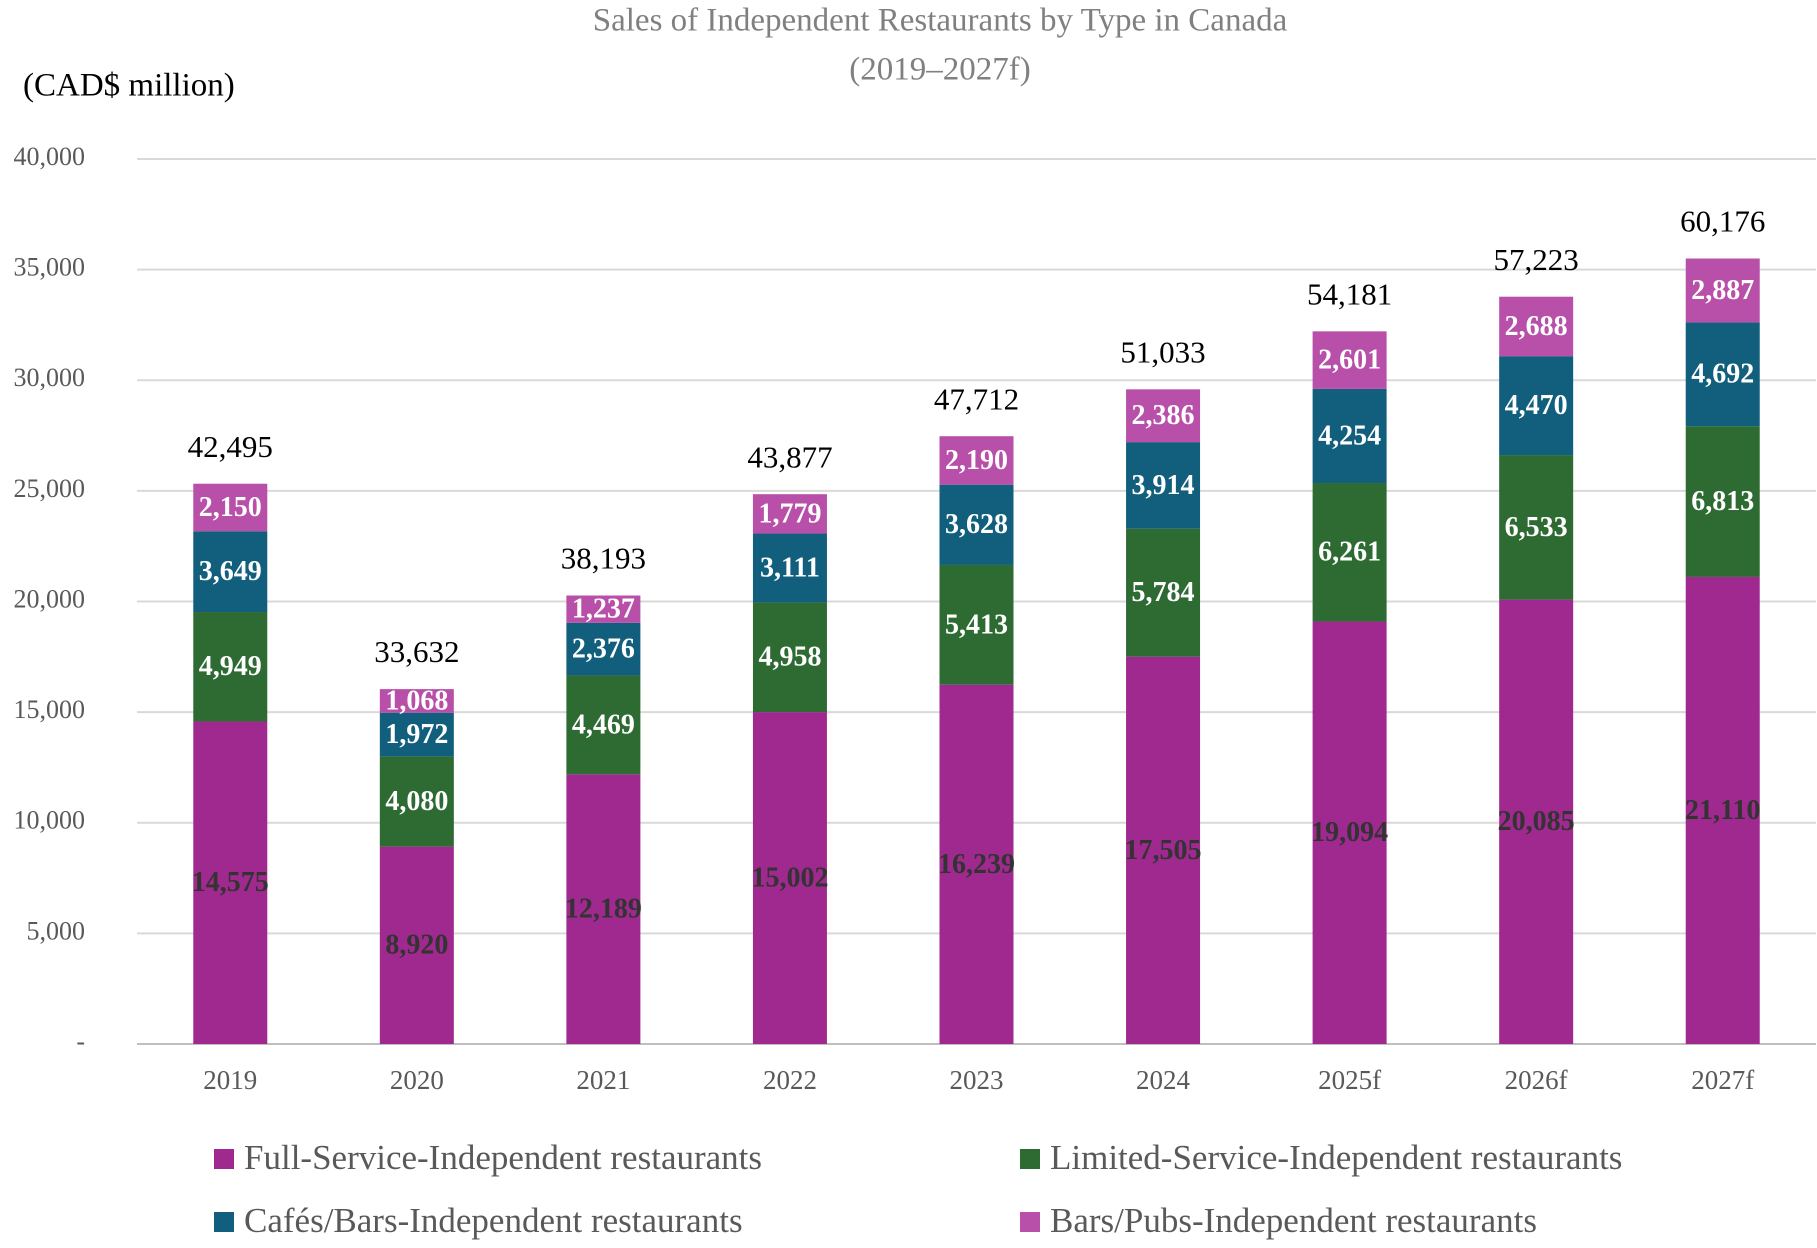 This screenshot has height=1248, width=1817. What do you see at coordinates (230, 571) in the screenshot?
I see `data-label: 3,649` at bounding box center [230, 571].